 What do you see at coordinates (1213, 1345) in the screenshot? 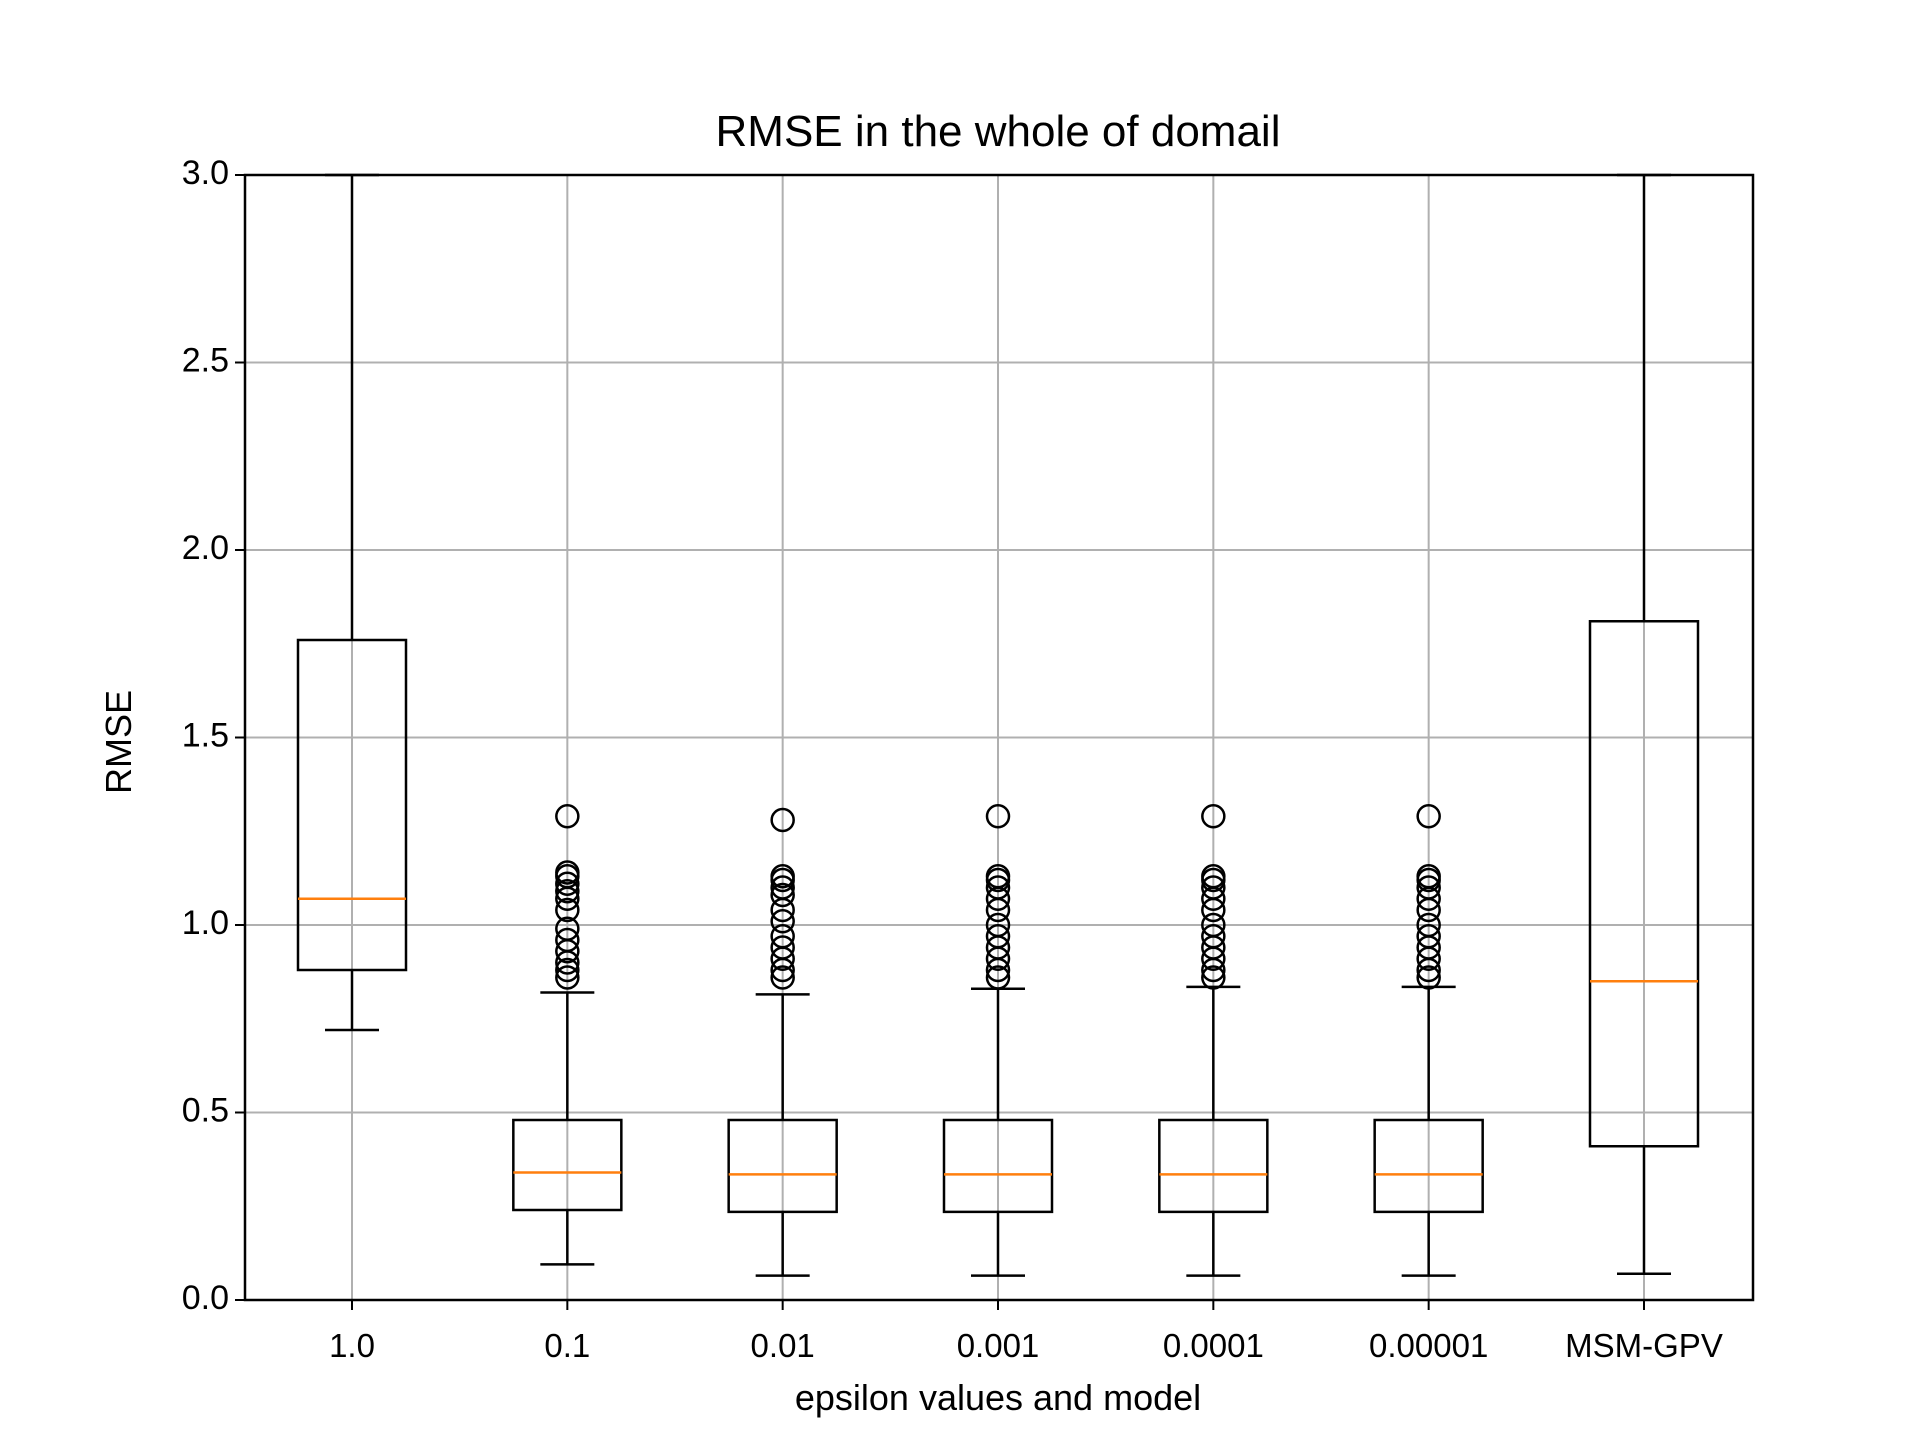
I see `x-tick-label: 0.0001` at bounding box center [1213, 1345].